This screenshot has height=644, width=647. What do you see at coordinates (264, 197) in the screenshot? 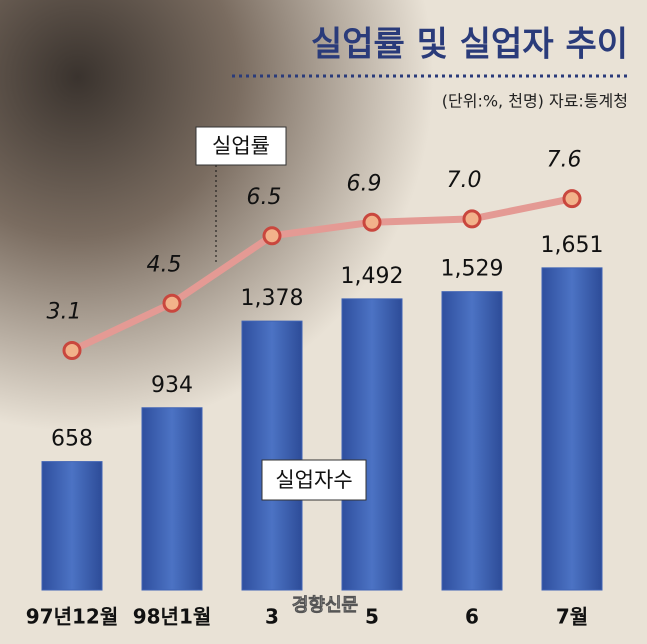
I see `line-value-label: 6.5` at bounding box center [264, 197].